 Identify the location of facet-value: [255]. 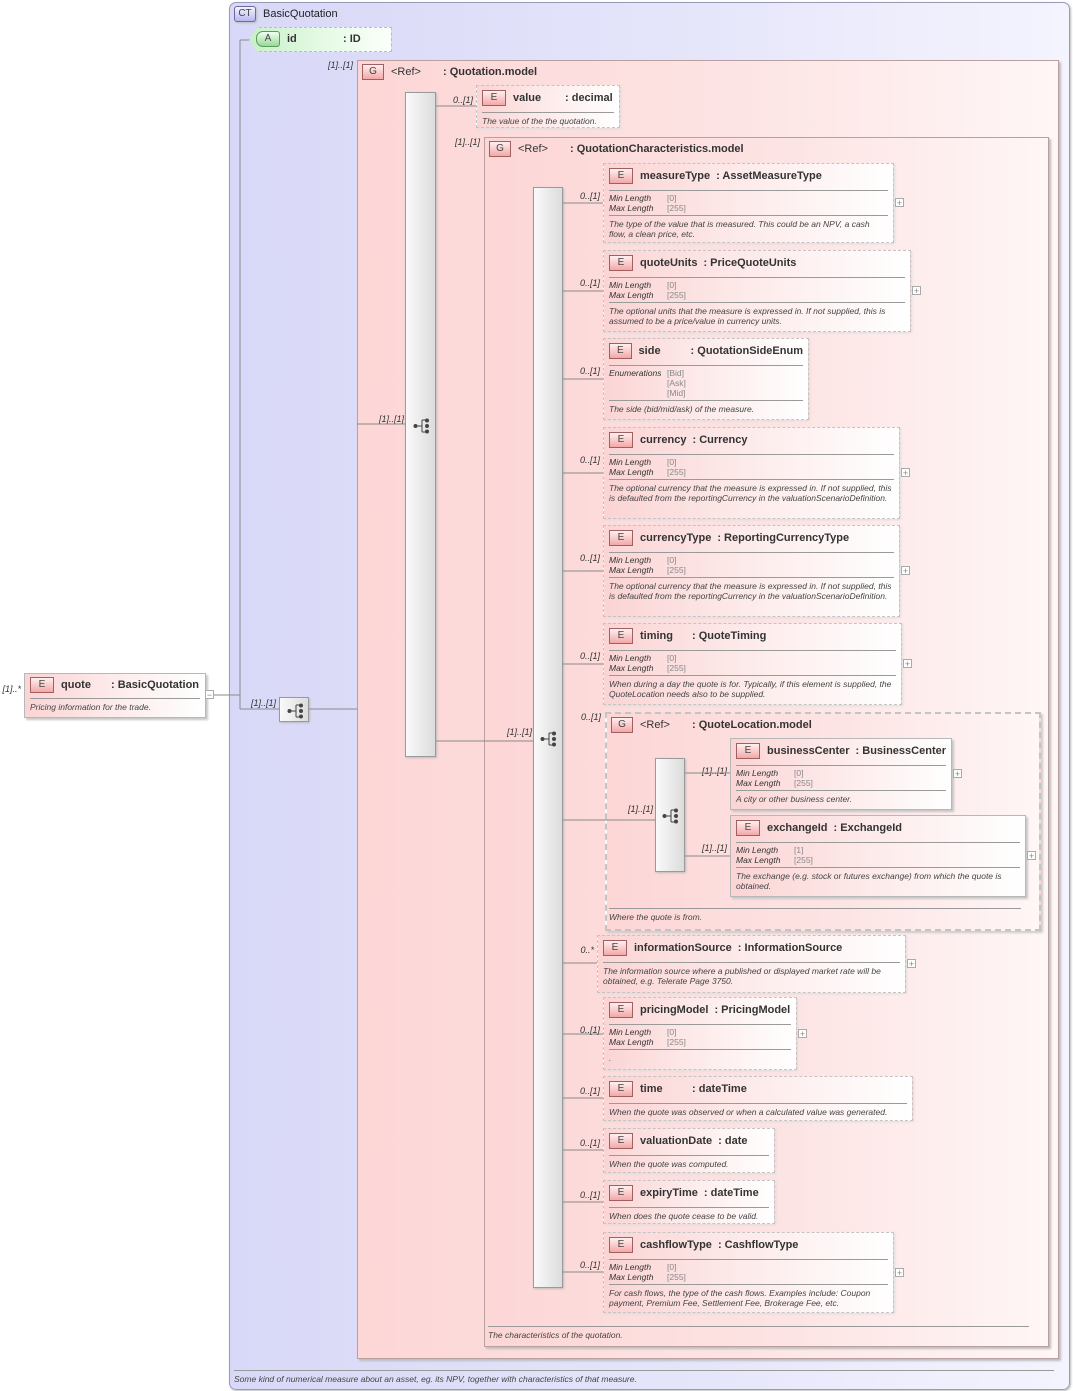
(676, 295).